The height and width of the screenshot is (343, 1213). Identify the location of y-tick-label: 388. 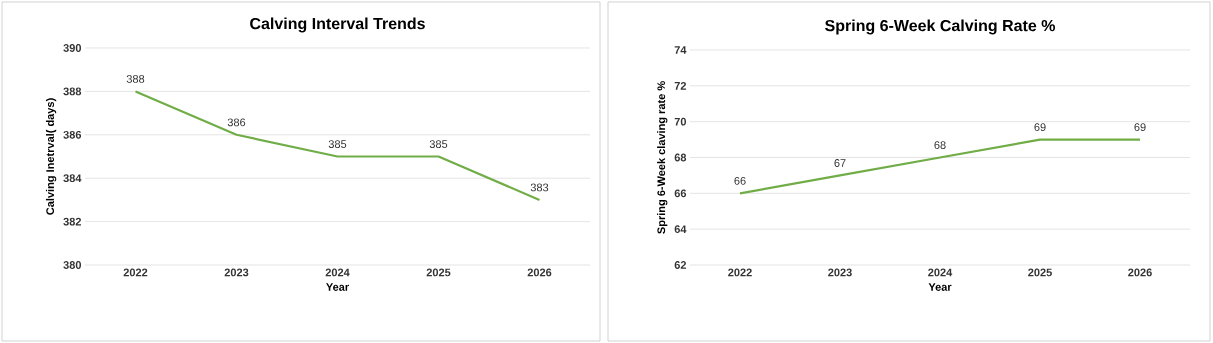
(72, 91).